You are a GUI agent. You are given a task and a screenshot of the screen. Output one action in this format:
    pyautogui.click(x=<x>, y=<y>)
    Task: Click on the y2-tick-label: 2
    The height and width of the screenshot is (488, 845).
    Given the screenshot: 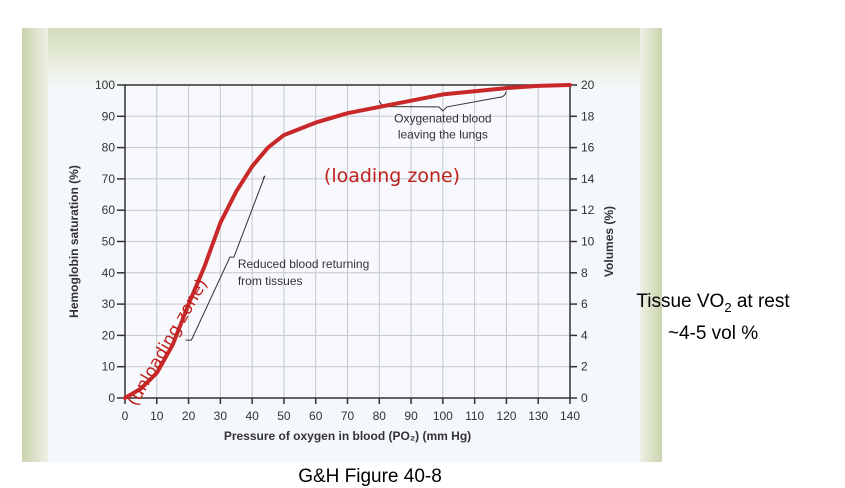 What is the action you would take?
    pyautogui.click(x=584, y=367)
    